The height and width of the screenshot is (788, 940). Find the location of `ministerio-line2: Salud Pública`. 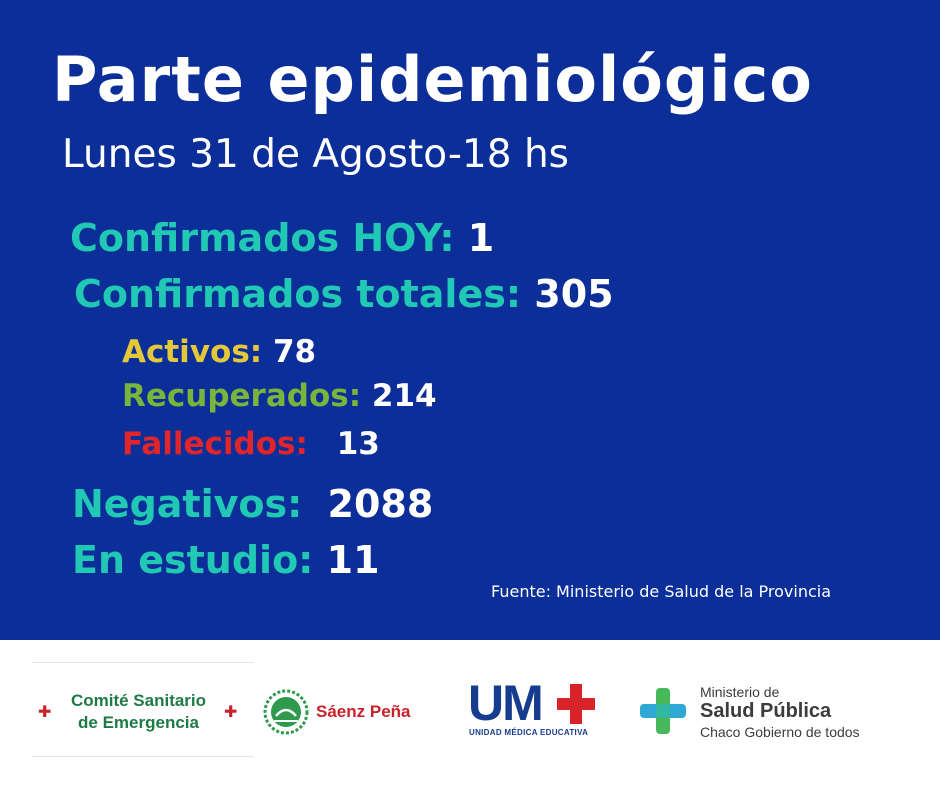

ministerio-line2: Salud Pública is located at coordinates (766, 711).